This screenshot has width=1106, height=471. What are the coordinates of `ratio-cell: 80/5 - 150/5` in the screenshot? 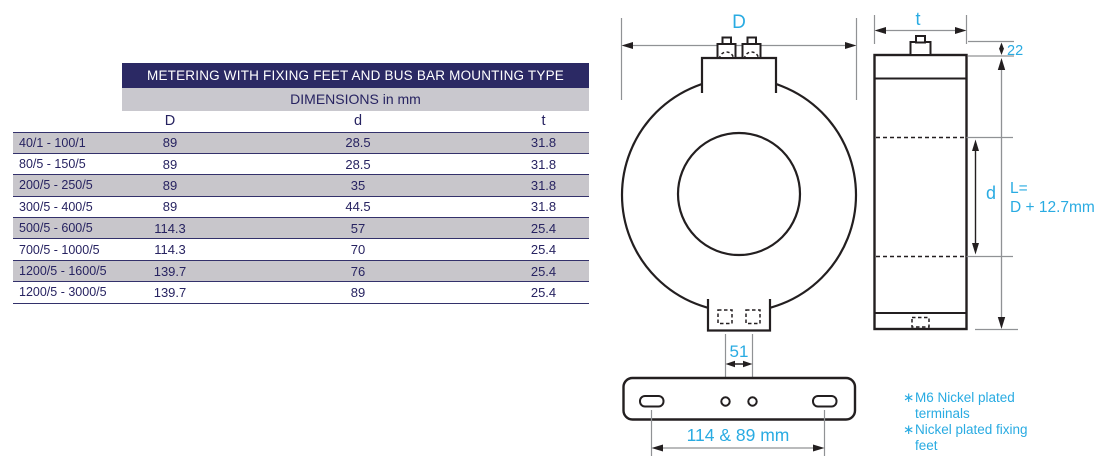 It's located at (52, 164).